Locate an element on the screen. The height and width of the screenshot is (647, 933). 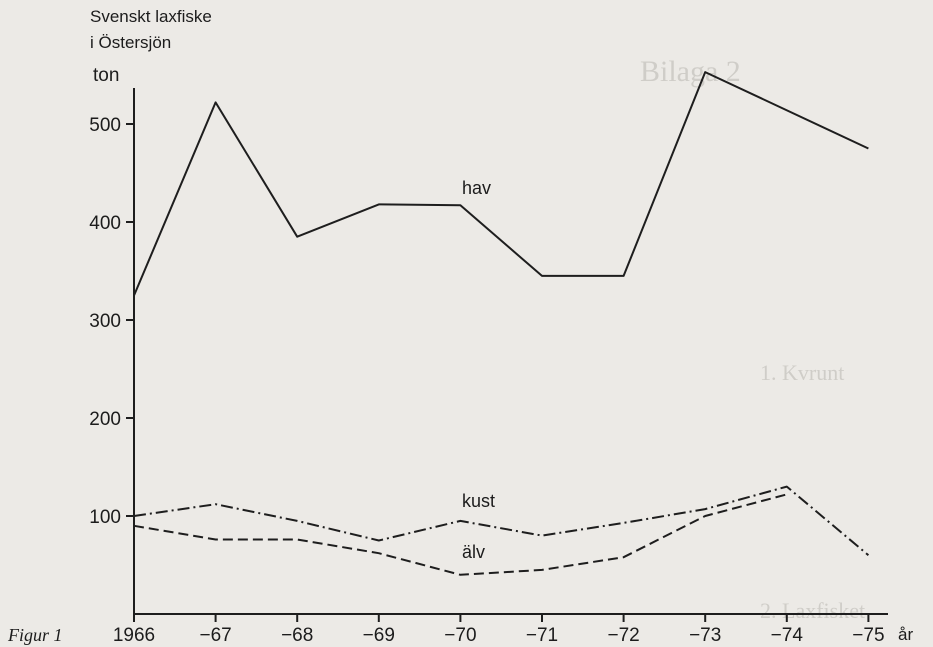
series-line-kust is located at coordinates (501, 520).